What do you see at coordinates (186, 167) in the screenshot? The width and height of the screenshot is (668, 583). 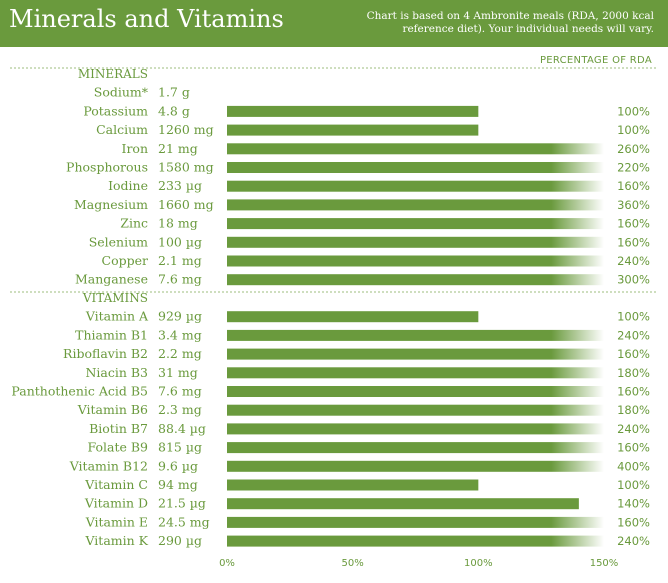 I see `nutrient-amount: 1580 mg` at bounding box center [186, 167].